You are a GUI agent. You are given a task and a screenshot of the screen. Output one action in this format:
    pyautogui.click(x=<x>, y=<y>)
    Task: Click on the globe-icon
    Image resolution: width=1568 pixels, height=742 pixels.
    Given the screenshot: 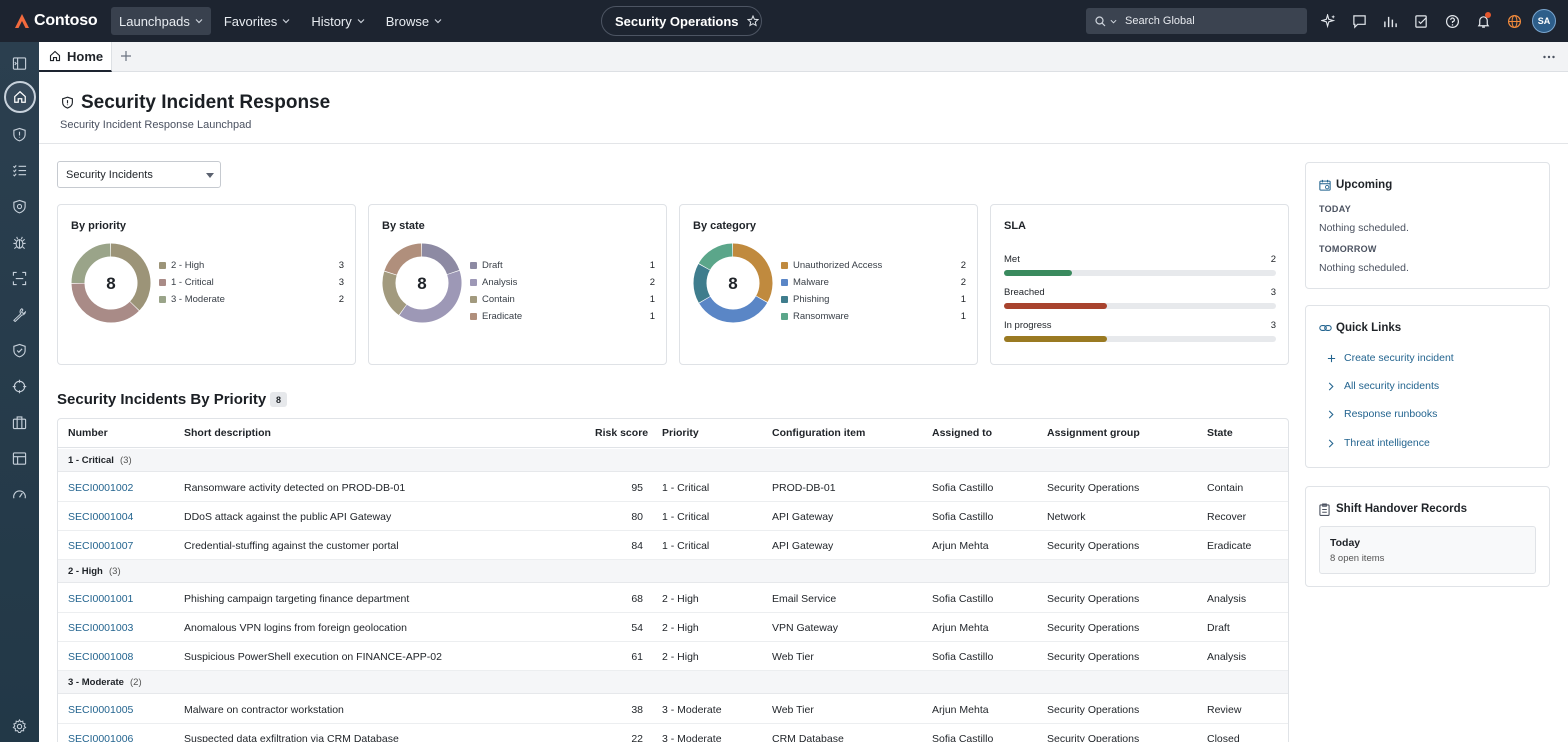 What is the action you would take?
    pyautogui.click(x=1514, y=21)
    